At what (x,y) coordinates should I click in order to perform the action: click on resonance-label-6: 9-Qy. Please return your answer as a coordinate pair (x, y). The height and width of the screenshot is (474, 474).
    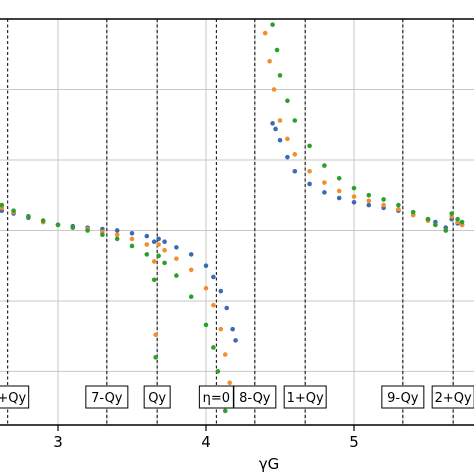
    Looking at the image, I should click on (403, 397).